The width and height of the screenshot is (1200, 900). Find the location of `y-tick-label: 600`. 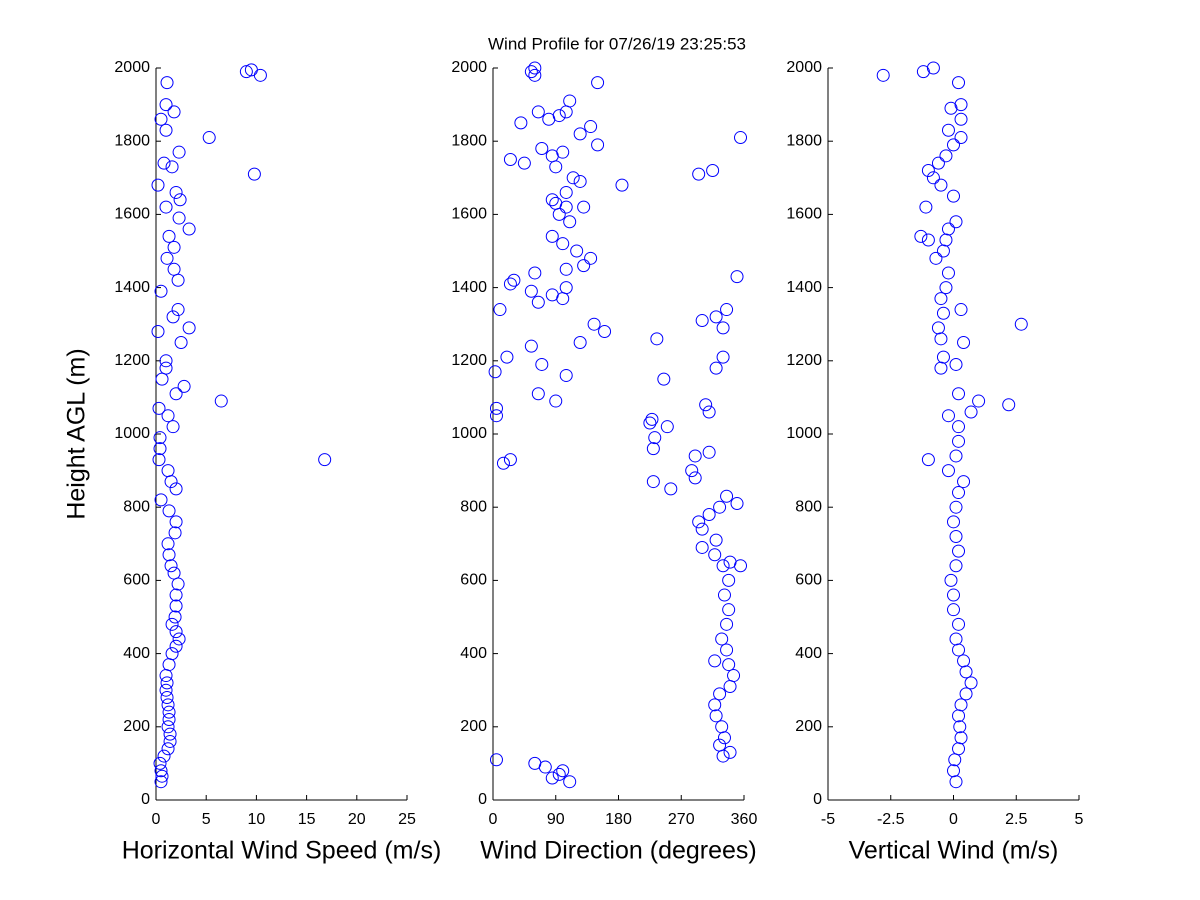

y-tick-label: 600 is located at coordinates (136, 580).